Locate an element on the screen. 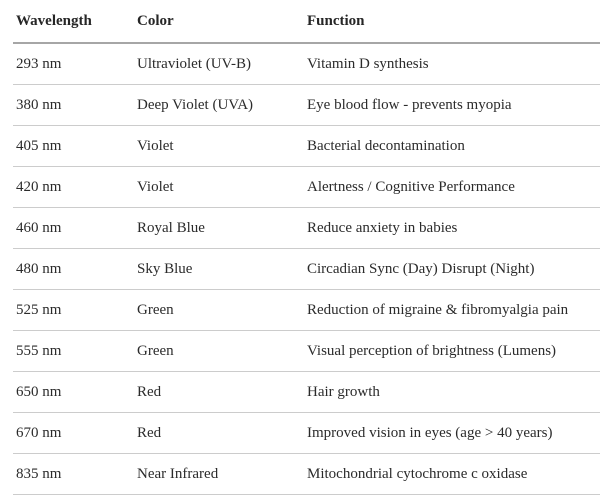  cell-function: Bacterial decontamination is located at coordinates (386, 146).